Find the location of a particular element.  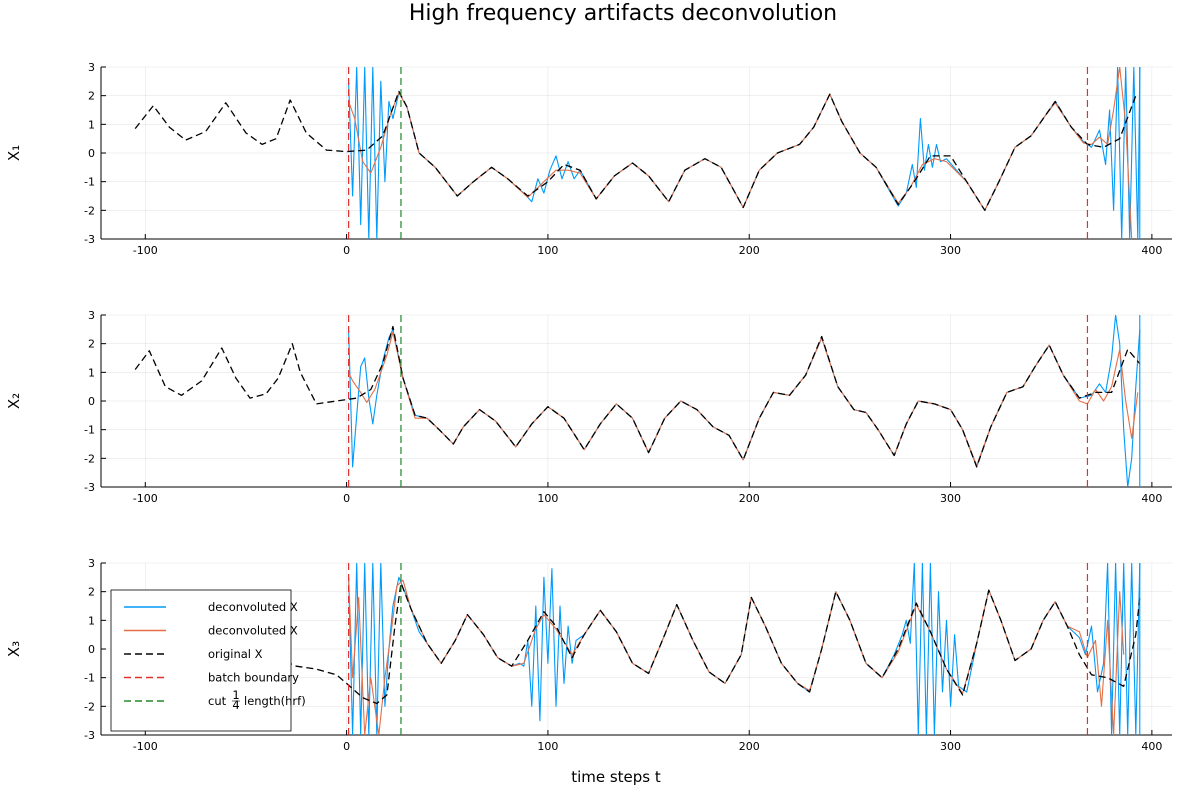

y-axis-label: X₁ is located at coordinates (14, 153).